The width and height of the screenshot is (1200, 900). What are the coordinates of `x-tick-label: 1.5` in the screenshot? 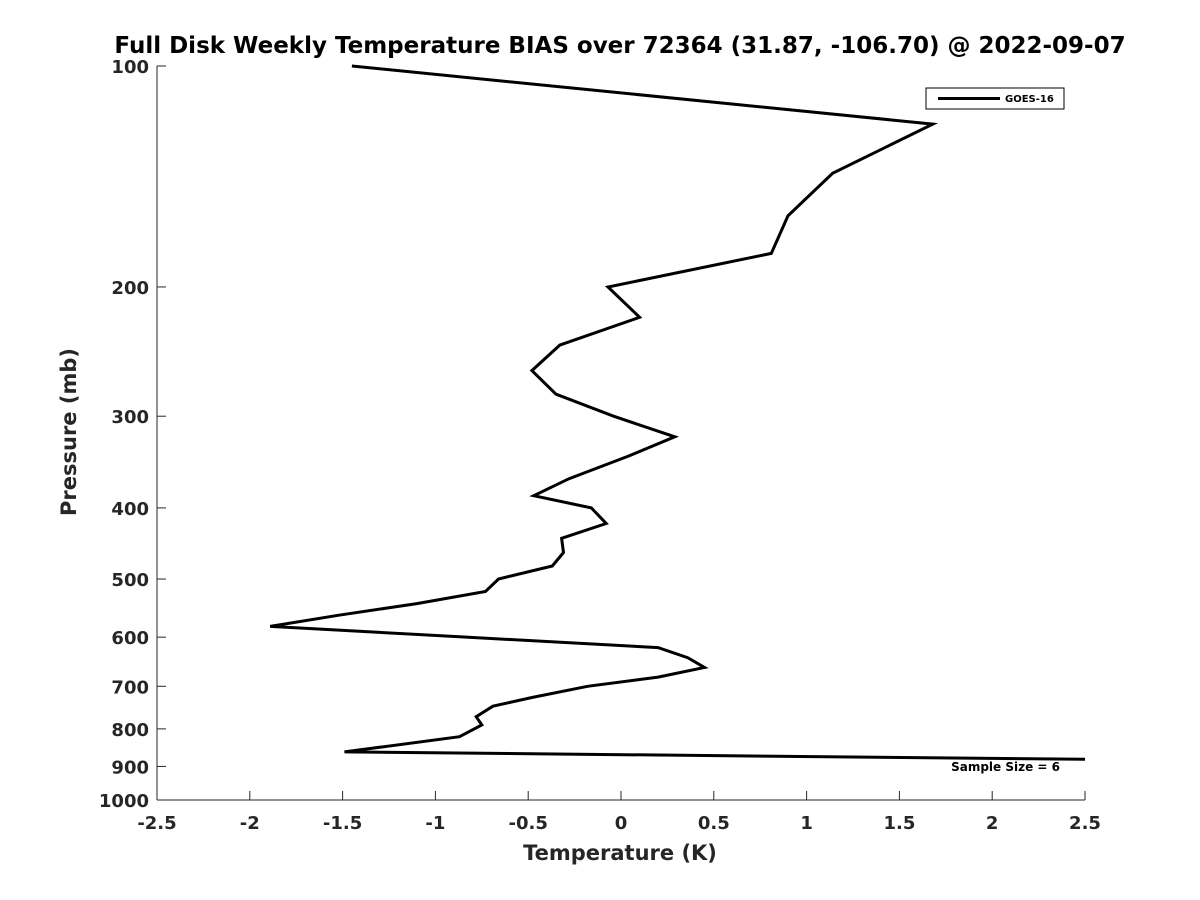 It's located at (899, 823).